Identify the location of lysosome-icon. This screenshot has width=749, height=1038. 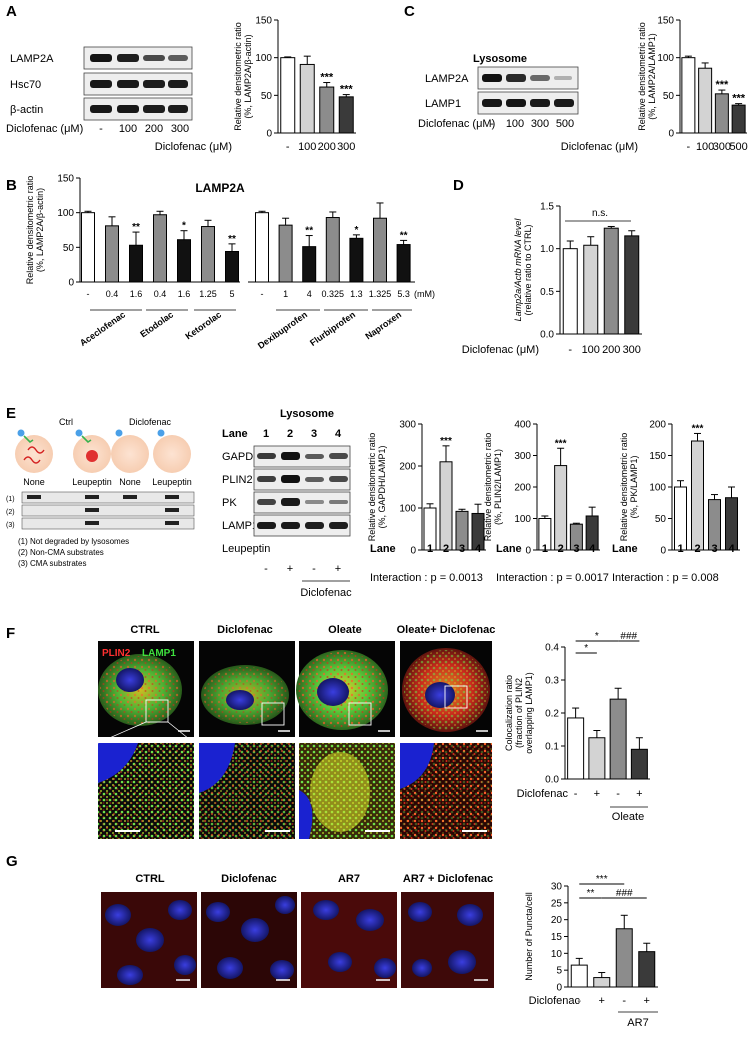
(34, 454).